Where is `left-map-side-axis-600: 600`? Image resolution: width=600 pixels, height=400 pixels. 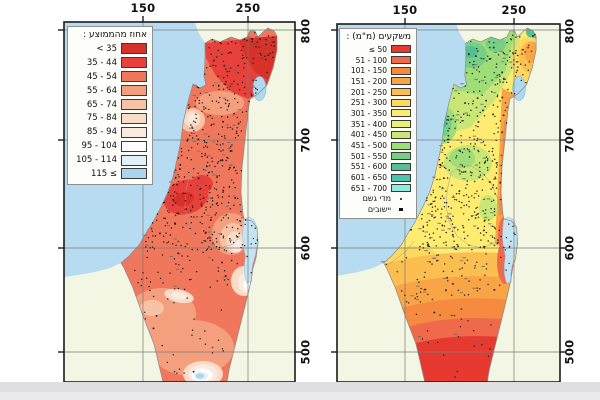 left-map-side-axis-600: 600 is located at coordinates (305, 248).